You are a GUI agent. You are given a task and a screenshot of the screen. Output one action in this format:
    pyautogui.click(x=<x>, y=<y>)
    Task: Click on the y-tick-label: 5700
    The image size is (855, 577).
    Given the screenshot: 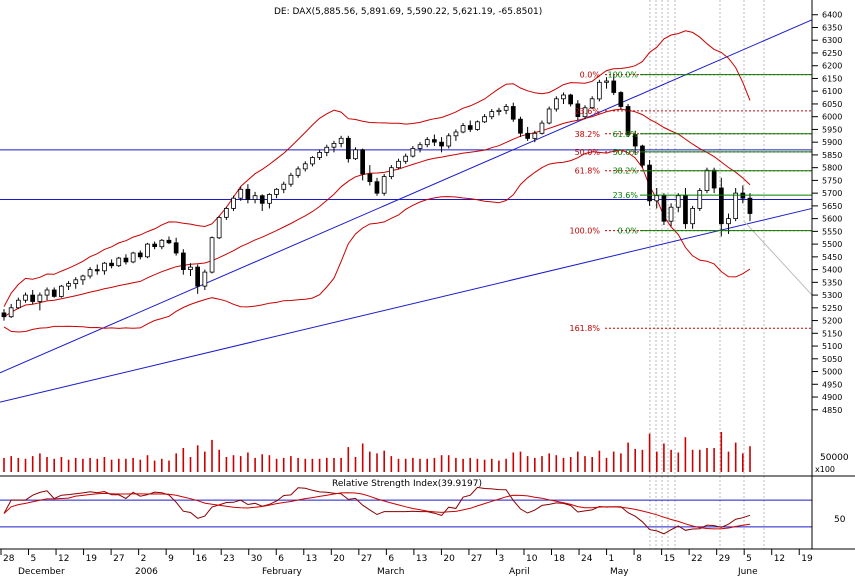 What is the action you would take?
    pyautogui.click(x=832, y=193)
    